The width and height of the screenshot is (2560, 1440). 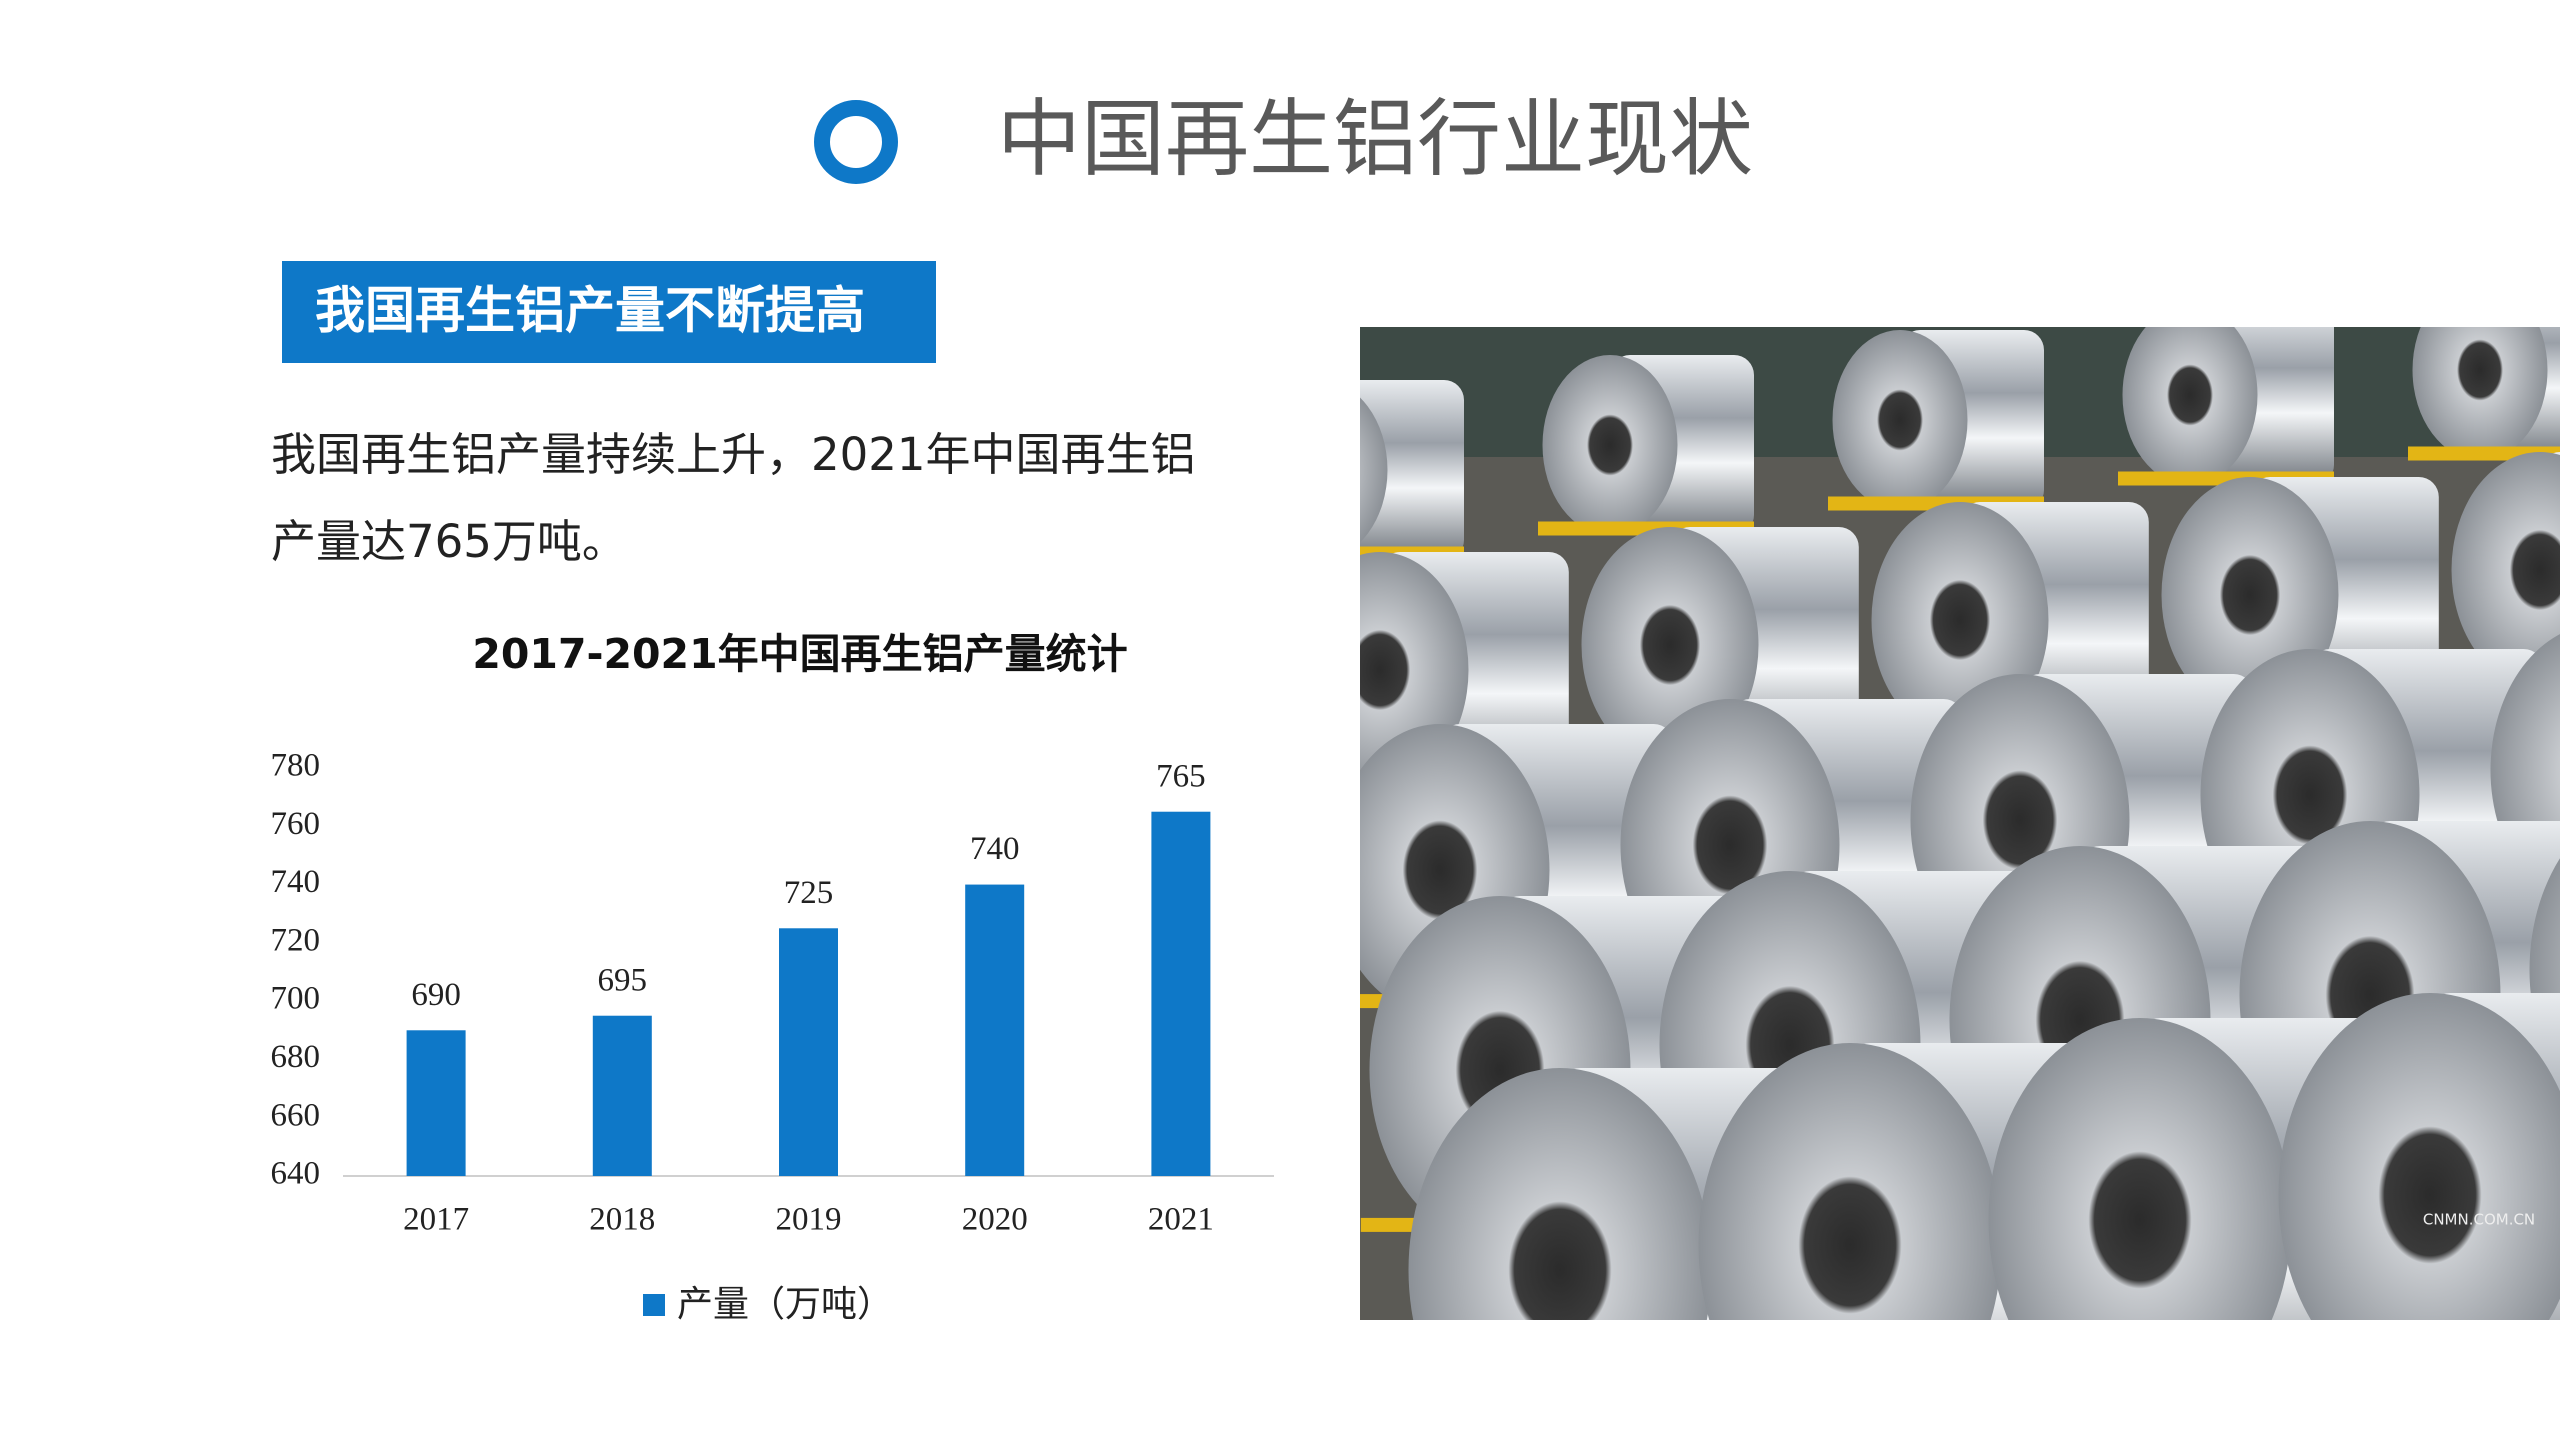 I want to click on y-tick-label: 760, so click(x=296, y=824).